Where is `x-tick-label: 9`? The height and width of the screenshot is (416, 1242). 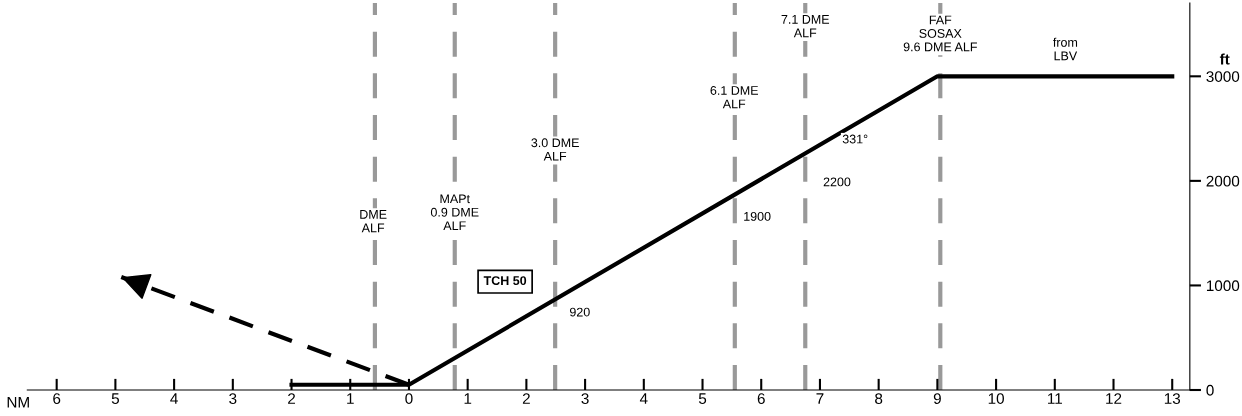
x-tick-label: 9 is located at coordinates (937, 398).